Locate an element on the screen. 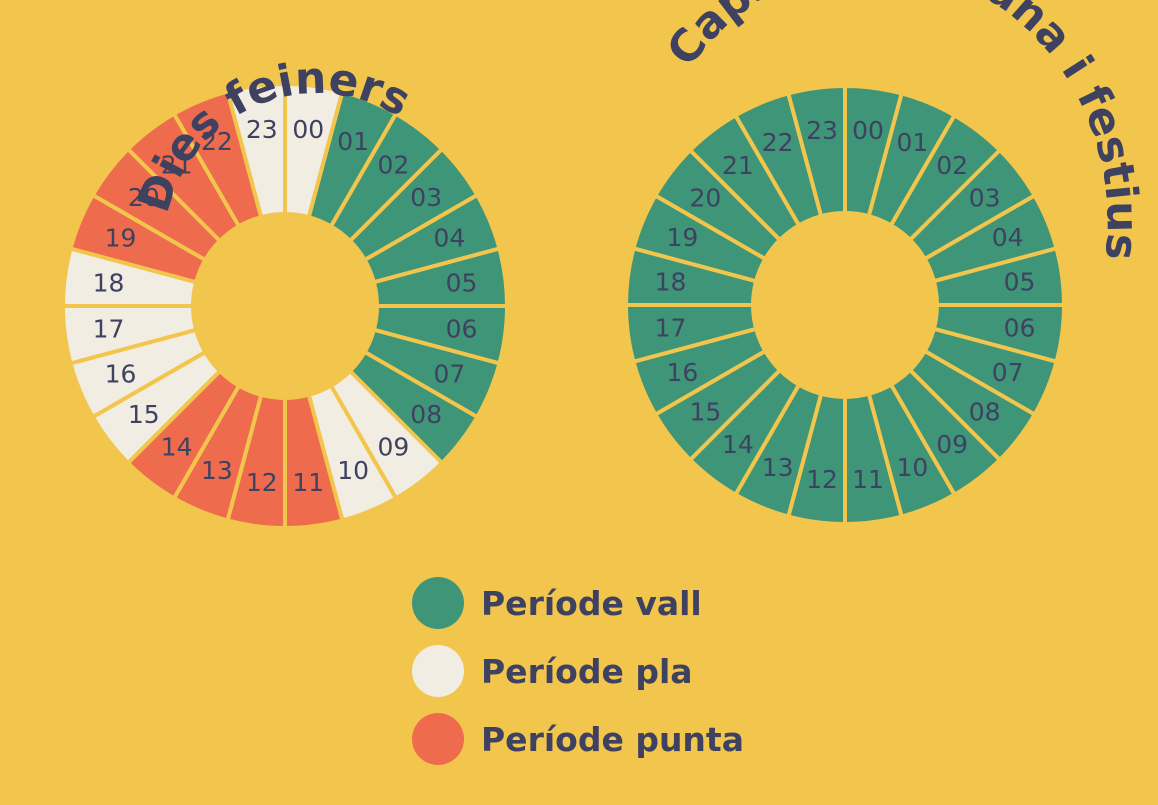 Image resolution: width=1158 pixels, height=805 pixels. legend-swatch-pla is located at coordinates (438, 671).